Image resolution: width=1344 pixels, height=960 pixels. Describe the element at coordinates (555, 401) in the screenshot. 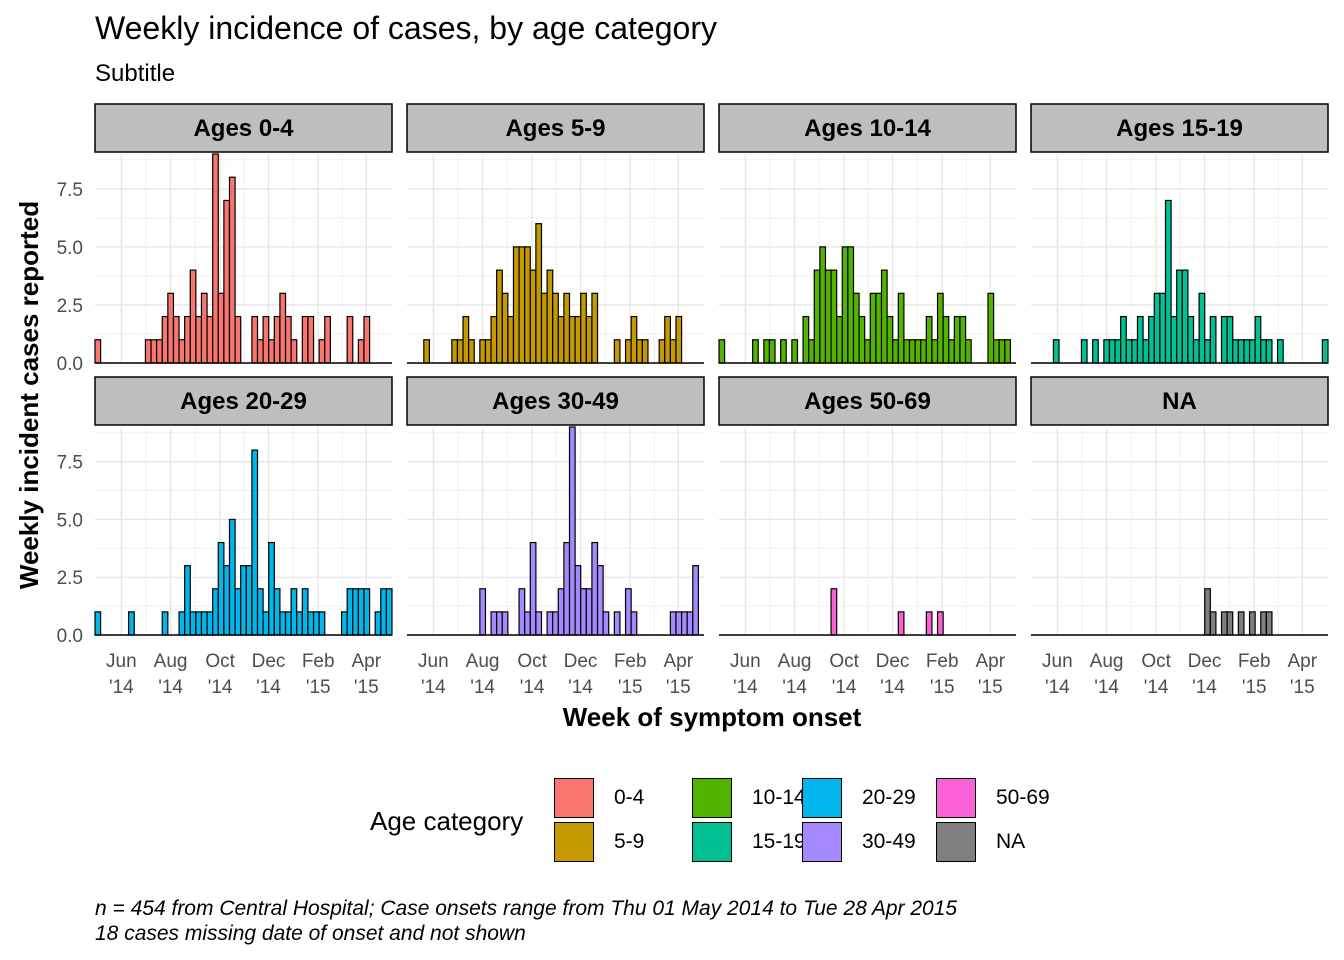

I see `facet-strip-label: Ages 30-49` at that location.